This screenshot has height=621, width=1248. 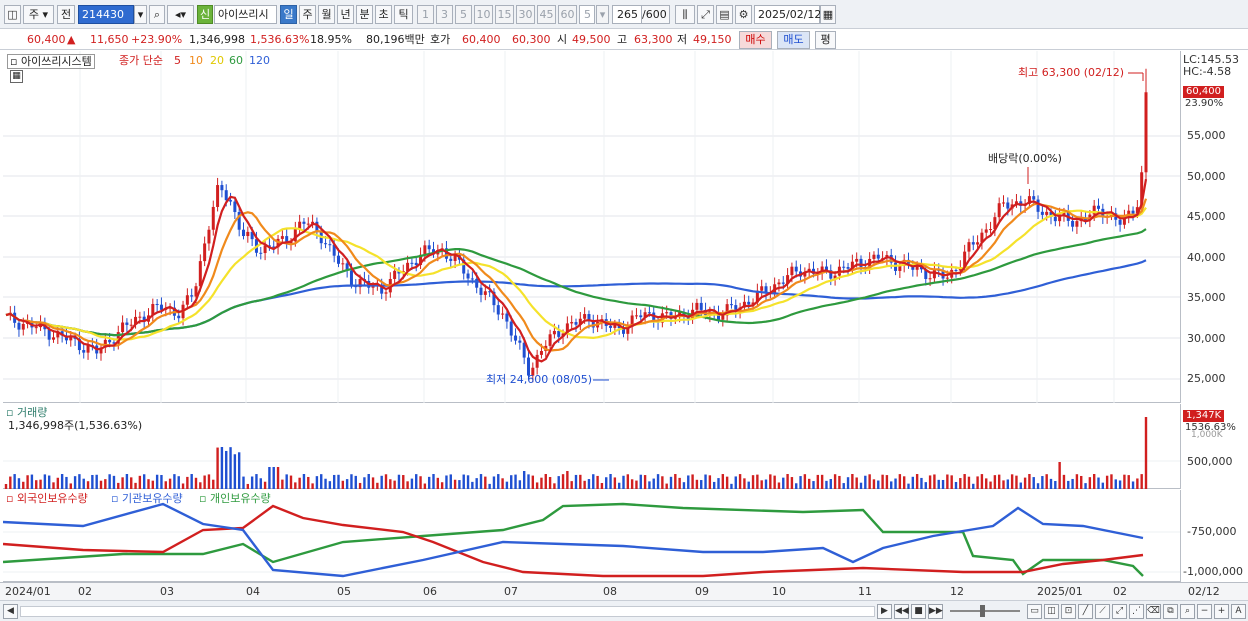 I want to click on scroll-left-icon: ◀, so click(x=10, y=611).